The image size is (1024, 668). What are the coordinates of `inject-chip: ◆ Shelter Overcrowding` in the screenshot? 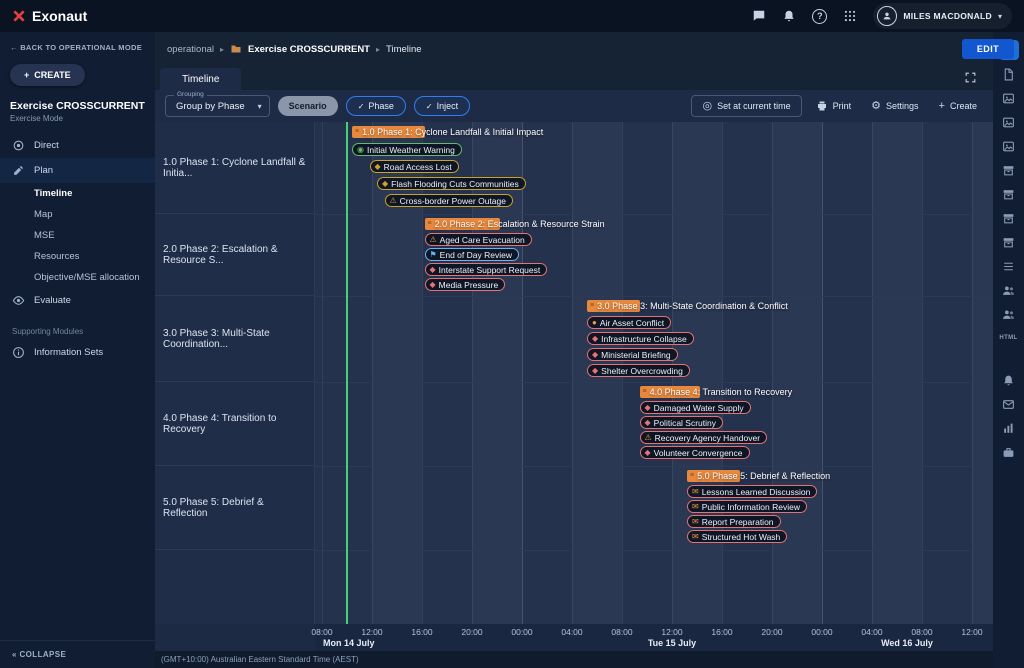 It's located at (638, 370).